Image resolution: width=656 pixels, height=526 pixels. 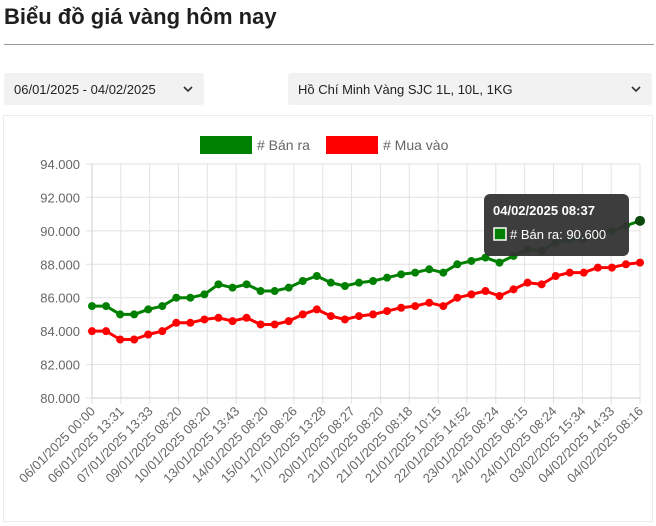 I want to click on y-tick-label: 86.000, so click(x=60, y=298).